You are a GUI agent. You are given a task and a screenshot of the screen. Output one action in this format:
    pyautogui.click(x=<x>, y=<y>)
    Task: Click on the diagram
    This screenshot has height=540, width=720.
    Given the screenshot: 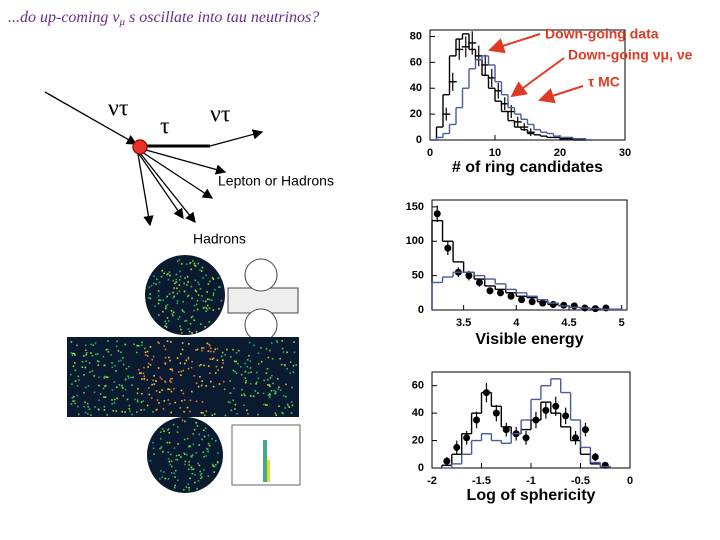 What is the action you would take?
    pyautogui.click(x=154, y=159)
    